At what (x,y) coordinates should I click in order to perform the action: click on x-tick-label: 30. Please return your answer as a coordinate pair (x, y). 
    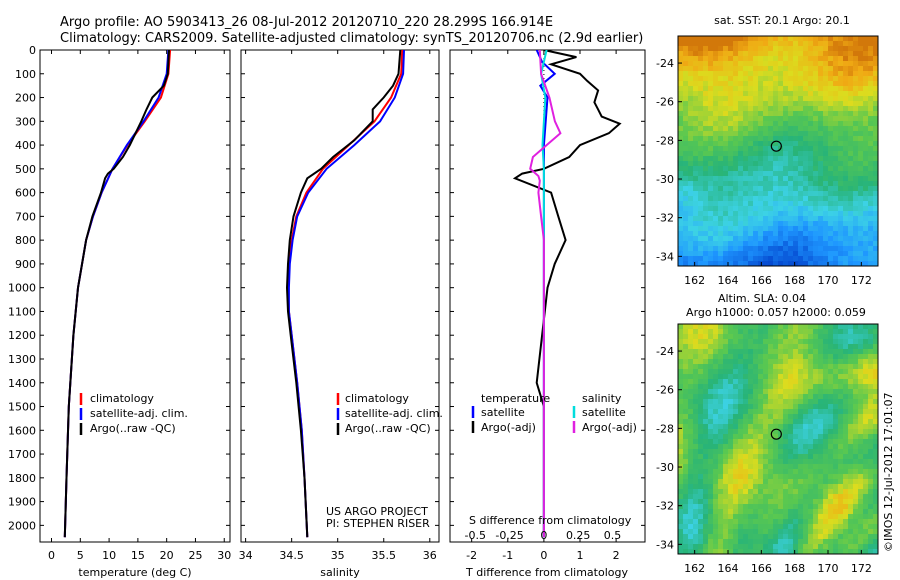
    Looking at the image, I should click on (224, 555).